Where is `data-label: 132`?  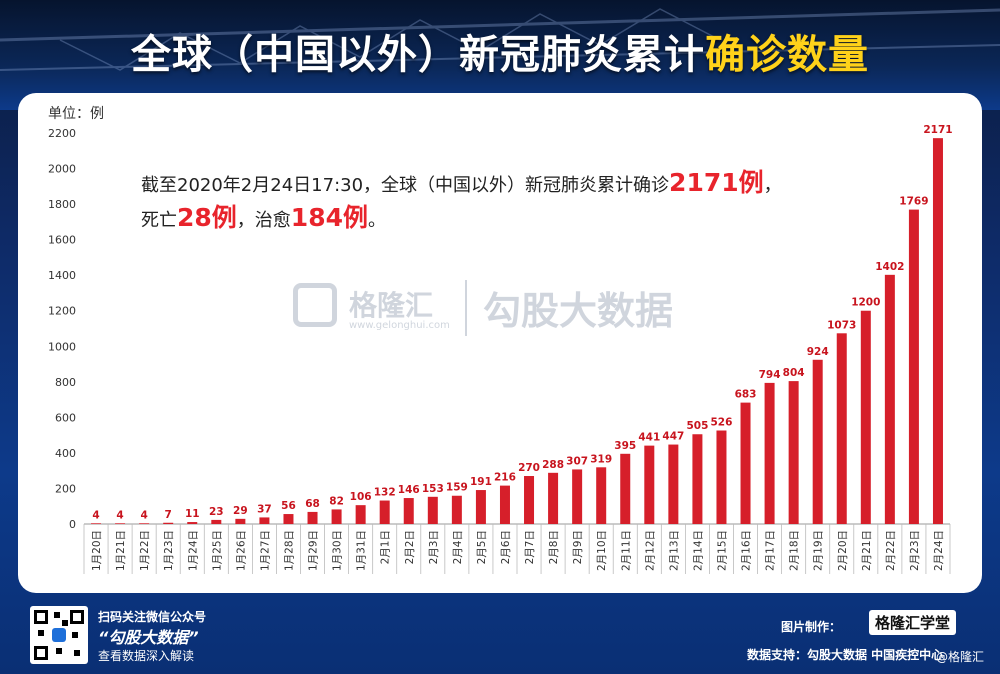 data-label: 132 is located at coordinates (385, 493).